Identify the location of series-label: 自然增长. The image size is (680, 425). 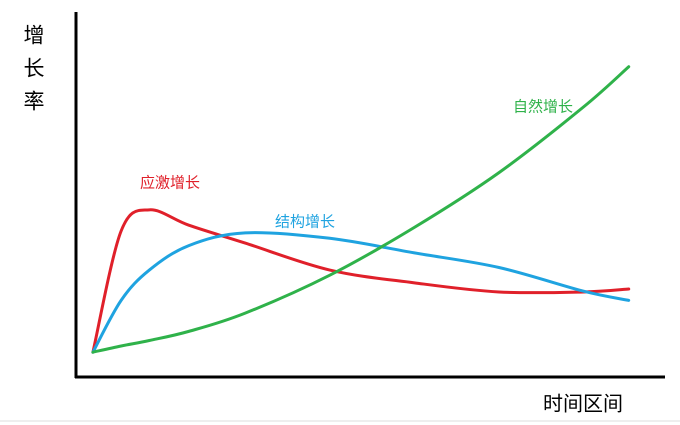
(543, 107).